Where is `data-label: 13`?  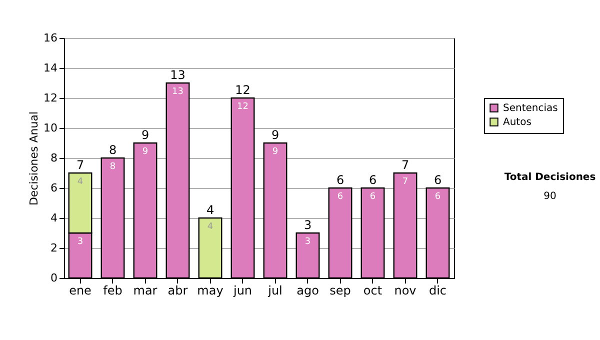 data-label: 13 is located at coordinates (178, 92).